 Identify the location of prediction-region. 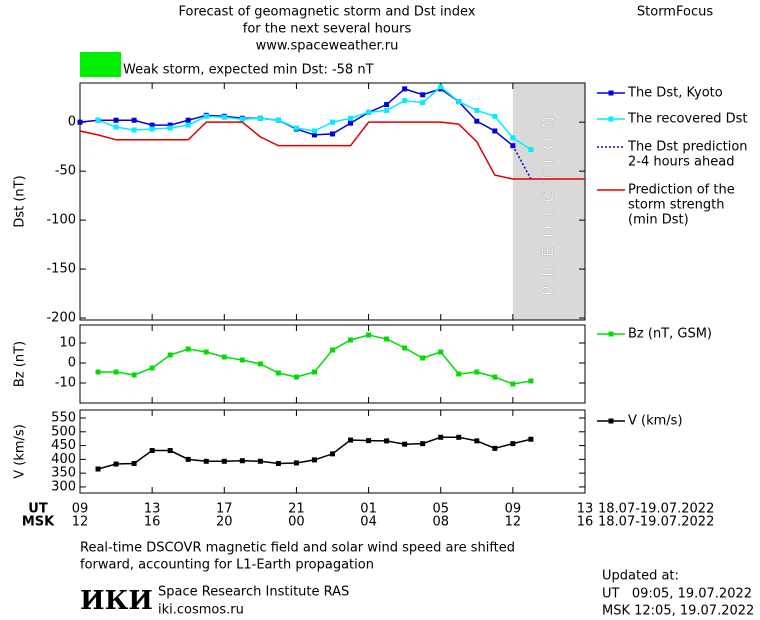
(548, 201).